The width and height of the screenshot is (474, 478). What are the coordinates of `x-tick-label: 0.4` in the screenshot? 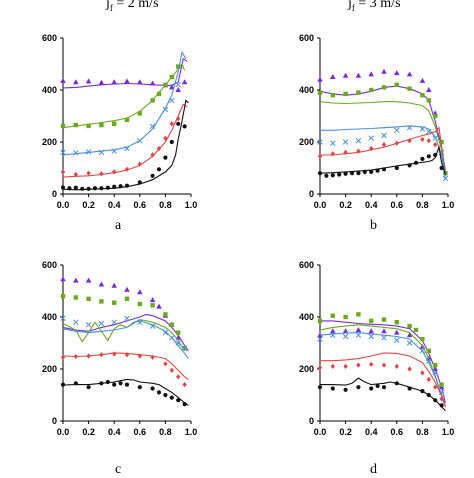 It's located at (114, 432).